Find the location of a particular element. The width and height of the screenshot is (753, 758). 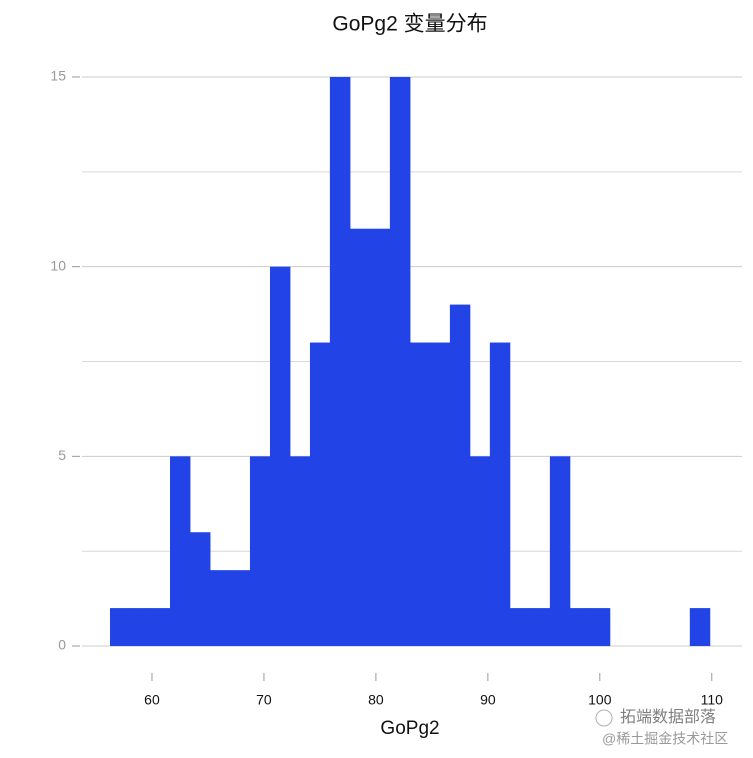

x-tick-label: 70 is located at coordinates (264, 700).